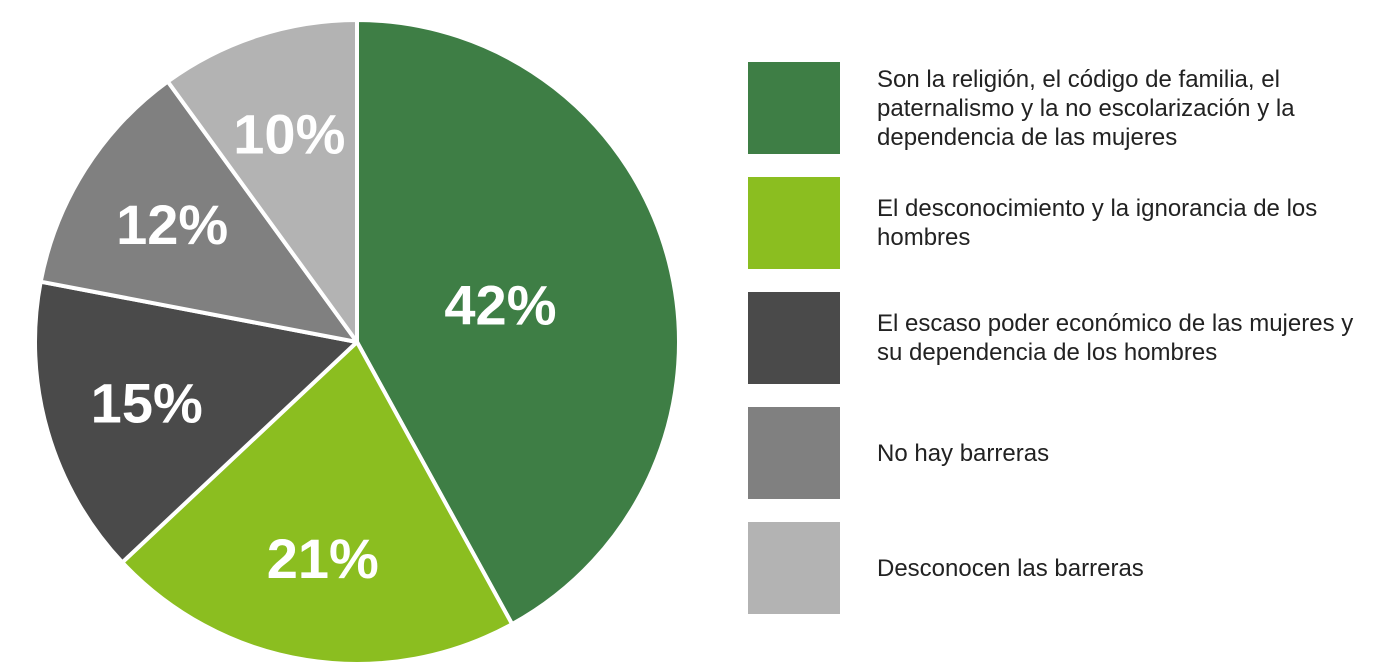 This screenshot has width=1379, height=668. I want to click on slice-label: 10%, so click(289, 133).